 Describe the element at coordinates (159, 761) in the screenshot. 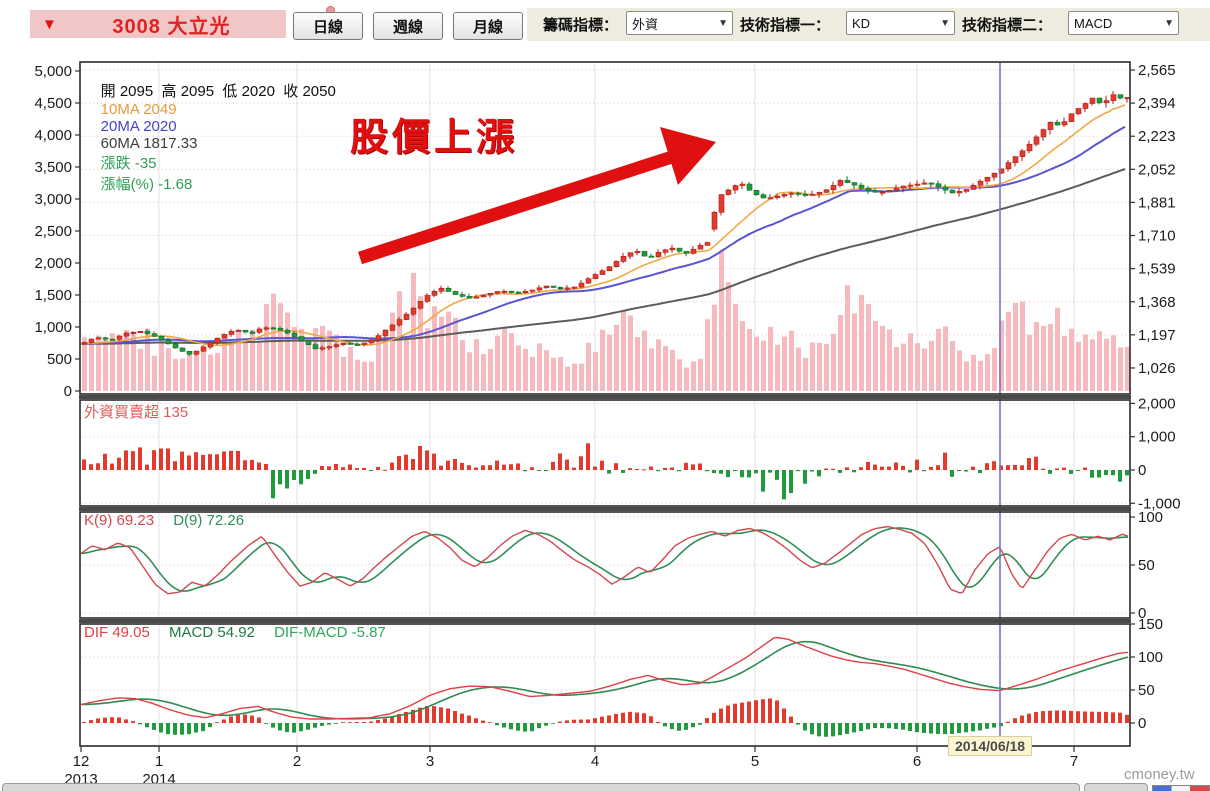

I see `svg-text: 1` at that location.